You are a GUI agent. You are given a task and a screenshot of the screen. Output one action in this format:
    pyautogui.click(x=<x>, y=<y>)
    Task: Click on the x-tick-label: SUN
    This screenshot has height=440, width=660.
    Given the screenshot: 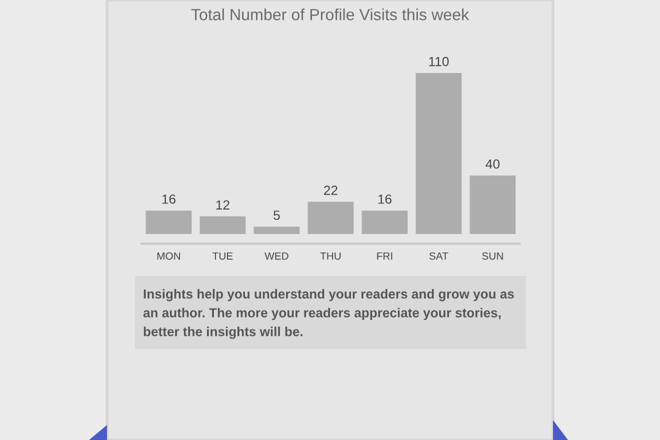 What is the action you would take?
    pyautogui.click(x=492, y=256)
    